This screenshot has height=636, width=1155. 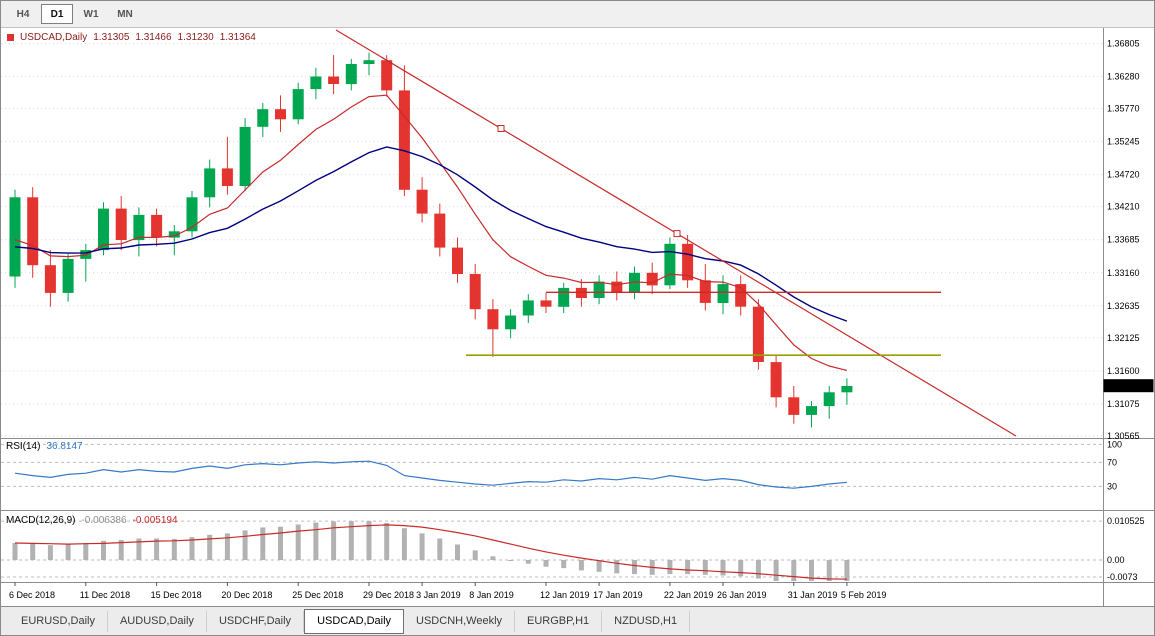 I want to click on svg-text: 5 Feb 2019, so click(x=864, y=595).